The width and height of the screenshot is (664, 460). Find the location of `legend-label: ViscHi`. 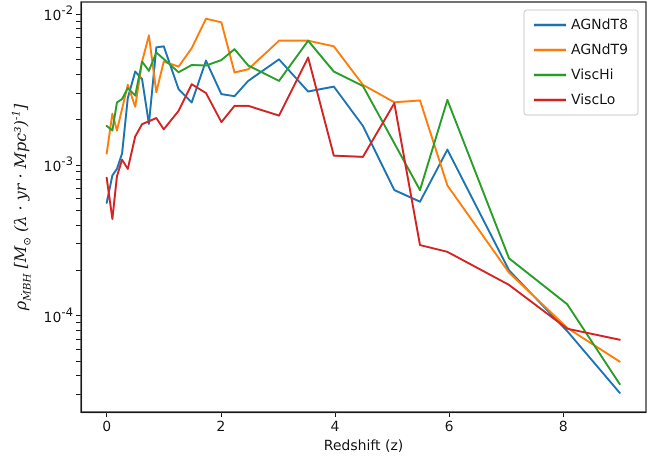

legend-label: ViscHi is located at coordinates (592, 75).